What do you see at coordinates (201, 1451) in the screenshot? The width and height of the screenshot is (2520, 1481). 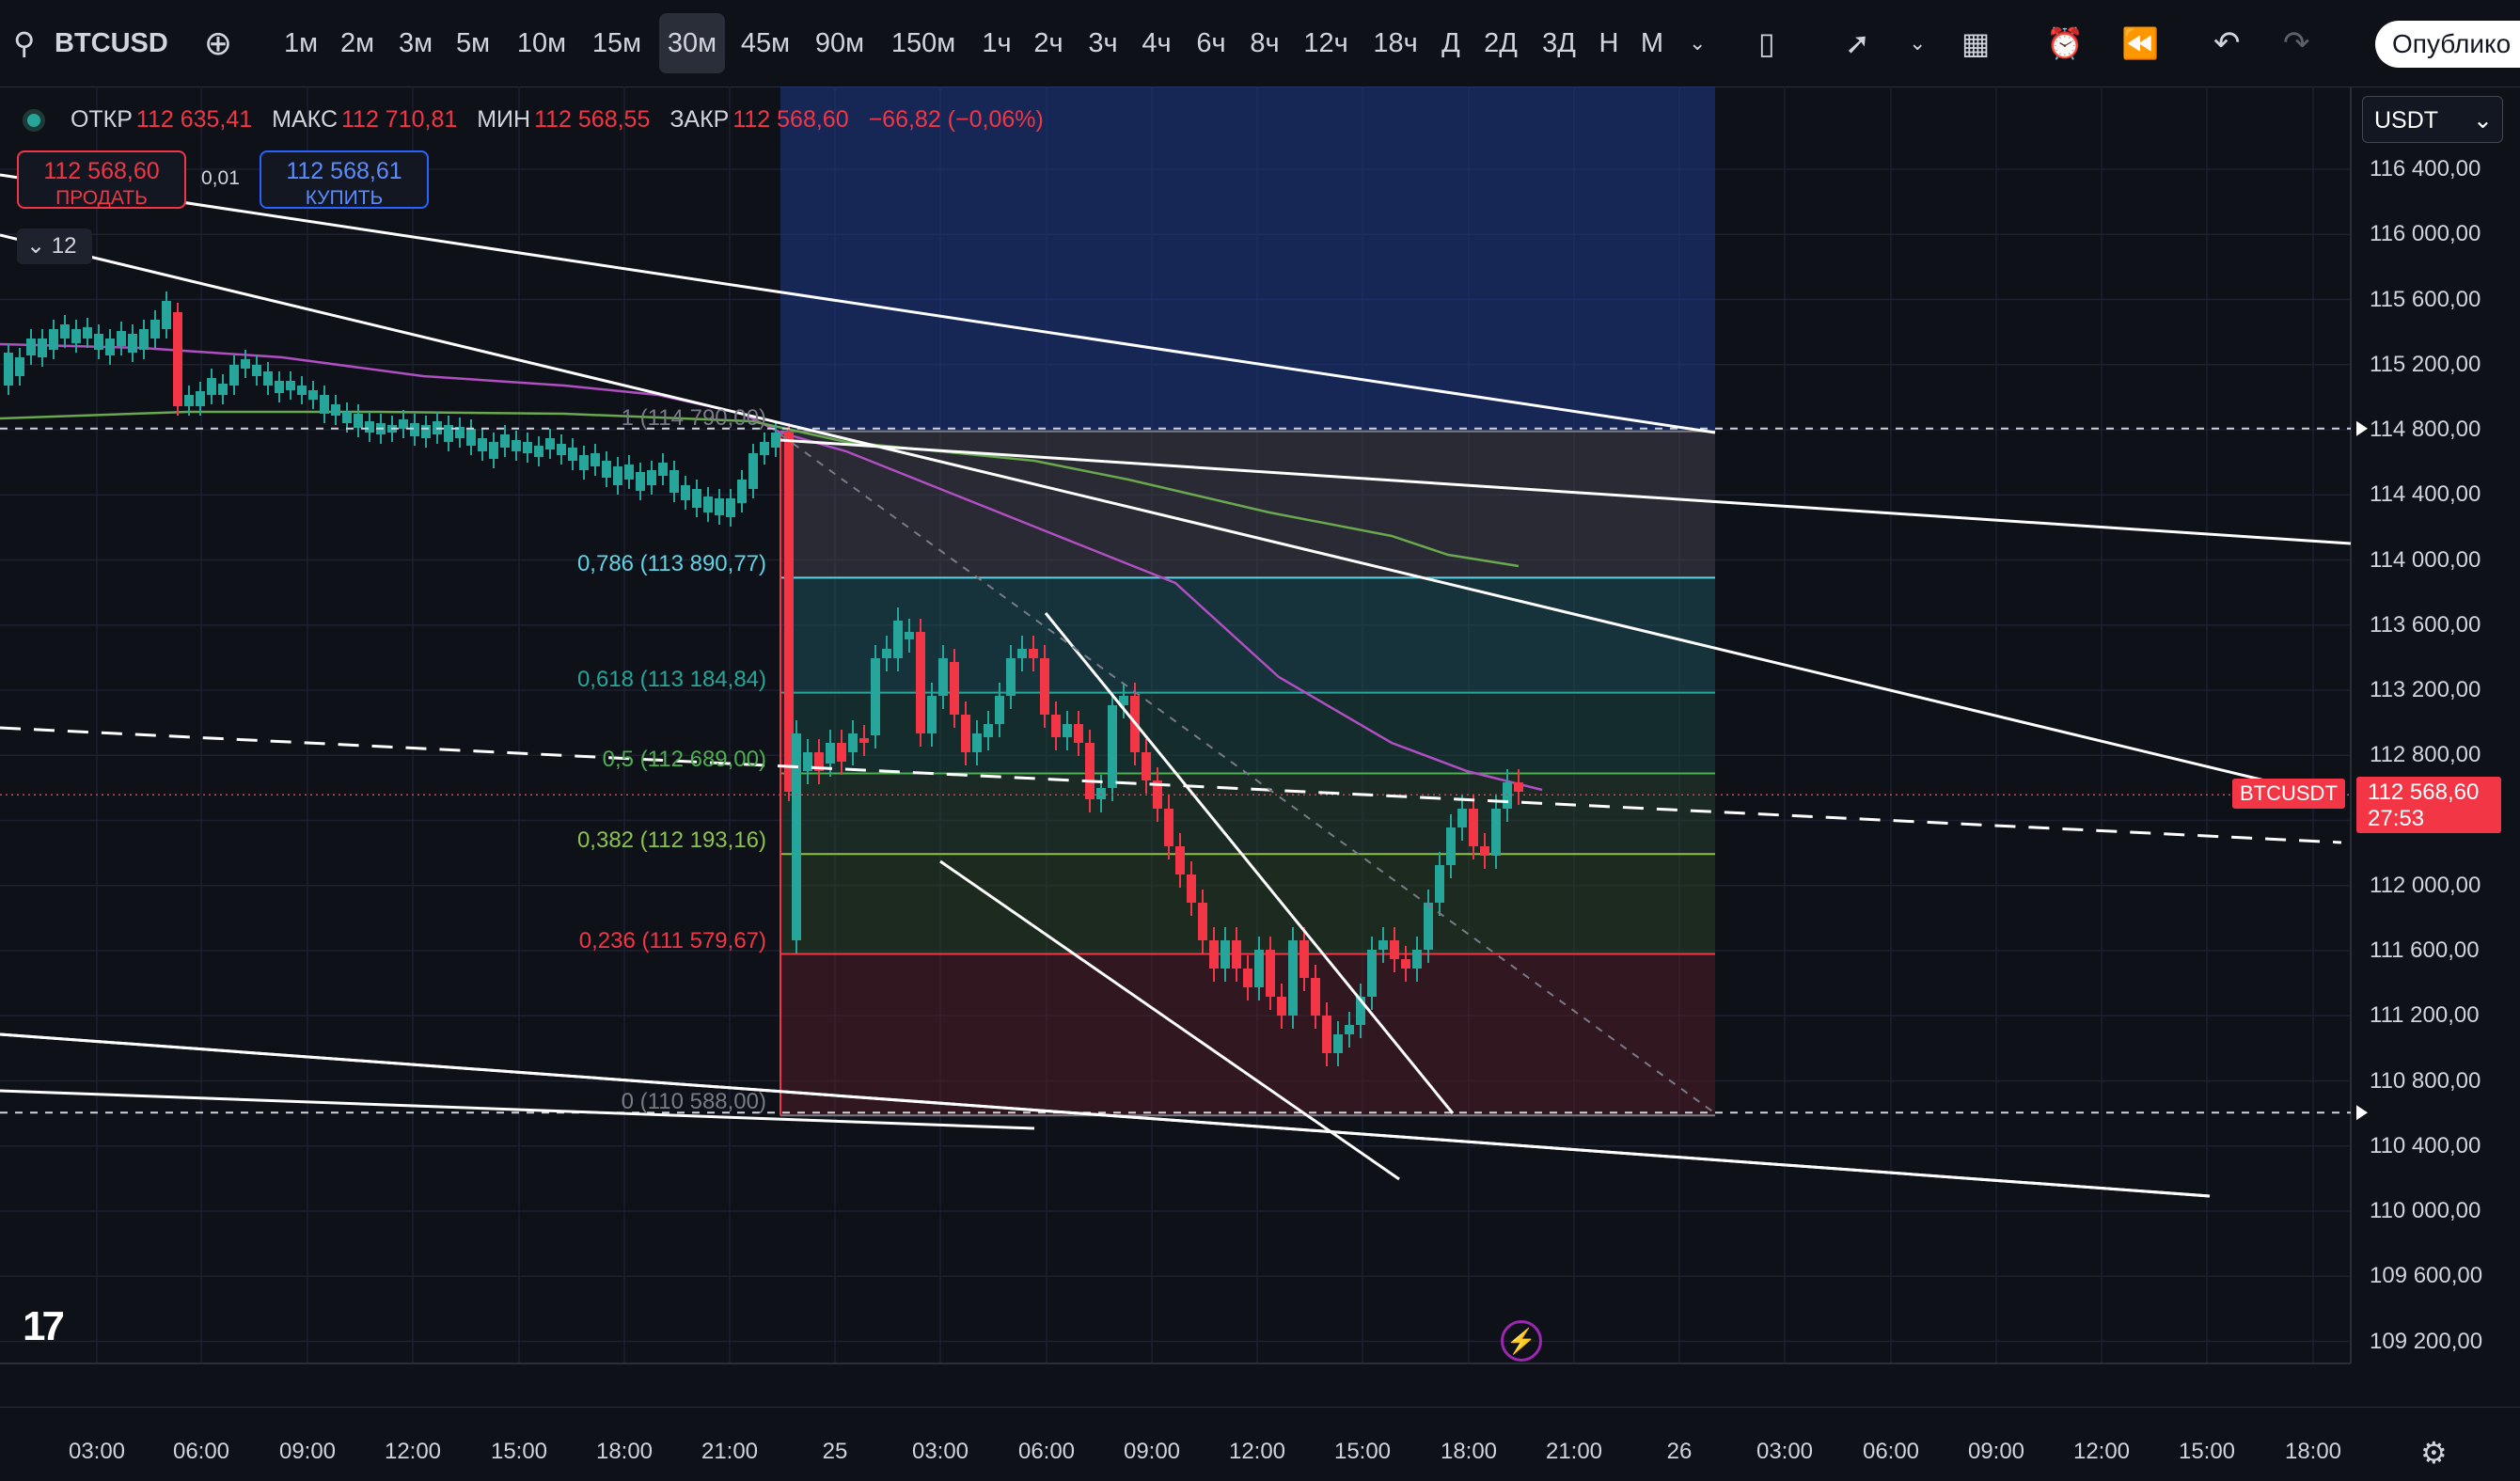 I see `time-tick: 06:00` at bounding box center [201, 1451].